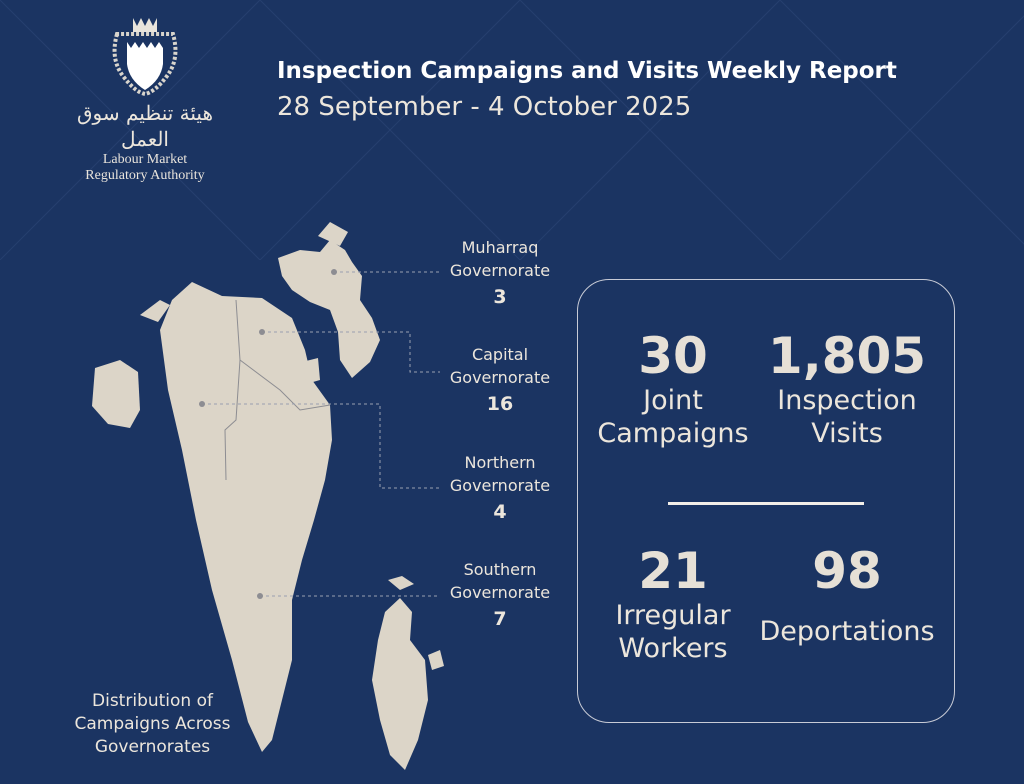  Describe the element at coordinates (144, 126) in the screenshot. I see `logo-arabic-text: هيئة تنظيم سوق العمل` at that location.